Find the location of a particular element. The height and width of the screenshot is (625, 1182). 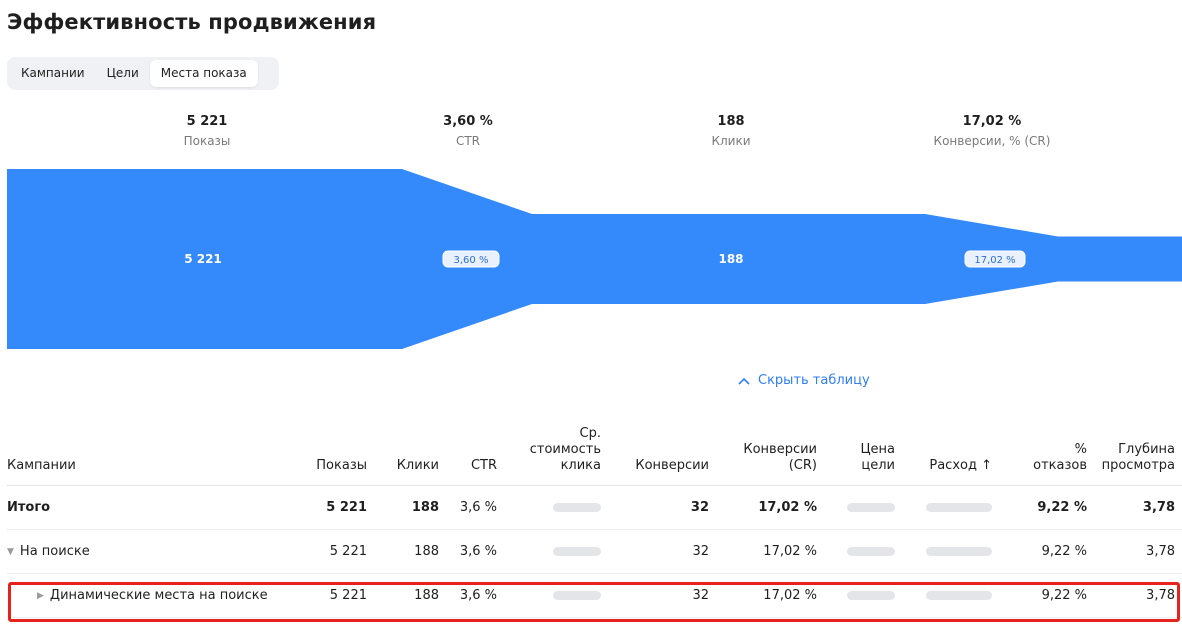

metric-clicks: 188 Клики is located at coordinates (731, 131).